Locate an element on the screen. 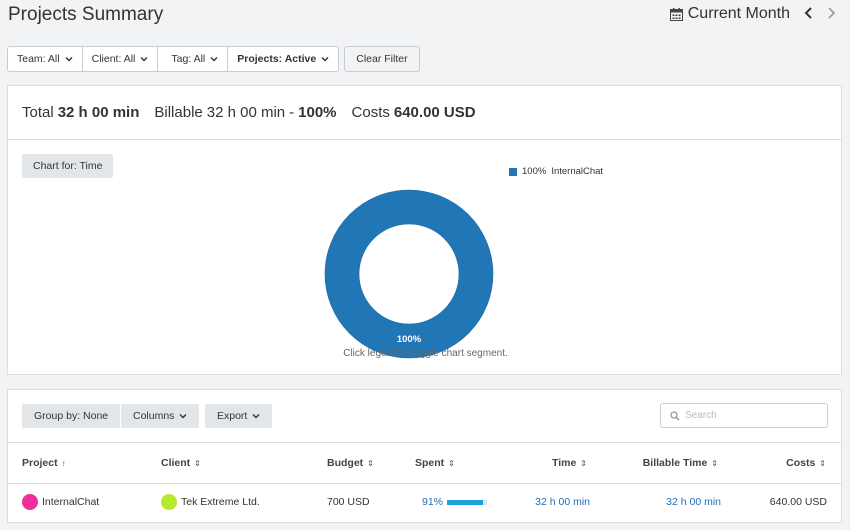  team-filter: Team: All is located at coordinates (45, 59).